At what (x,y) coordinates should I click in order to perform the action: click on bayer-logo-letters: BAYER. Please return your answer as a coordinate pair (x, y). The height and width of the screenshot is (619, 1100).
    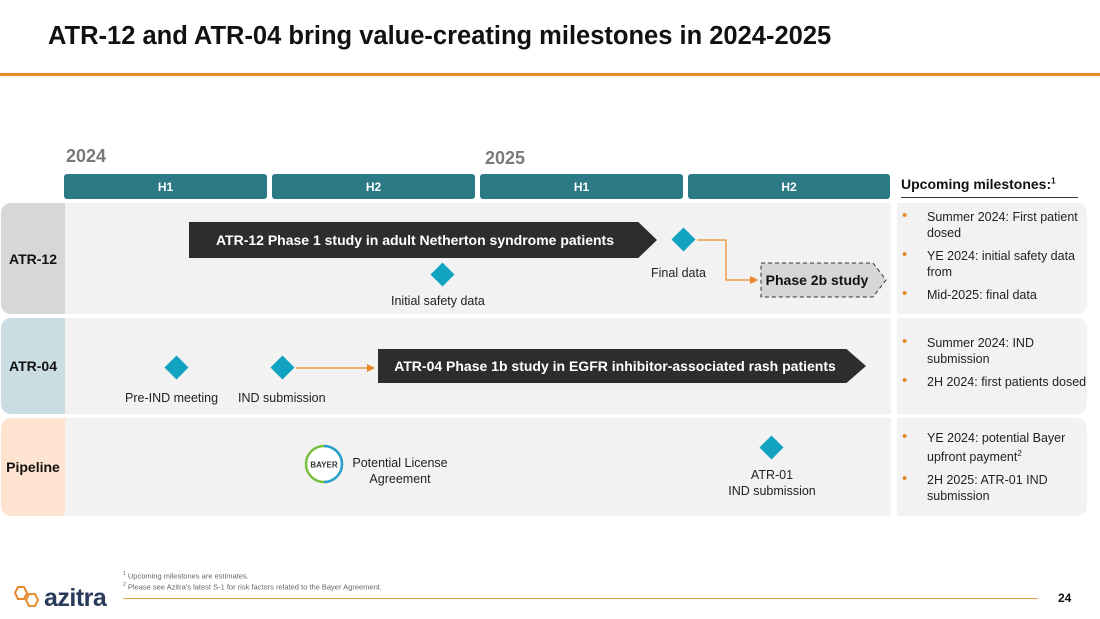
    Looking at the image, I should click on (324, 464).